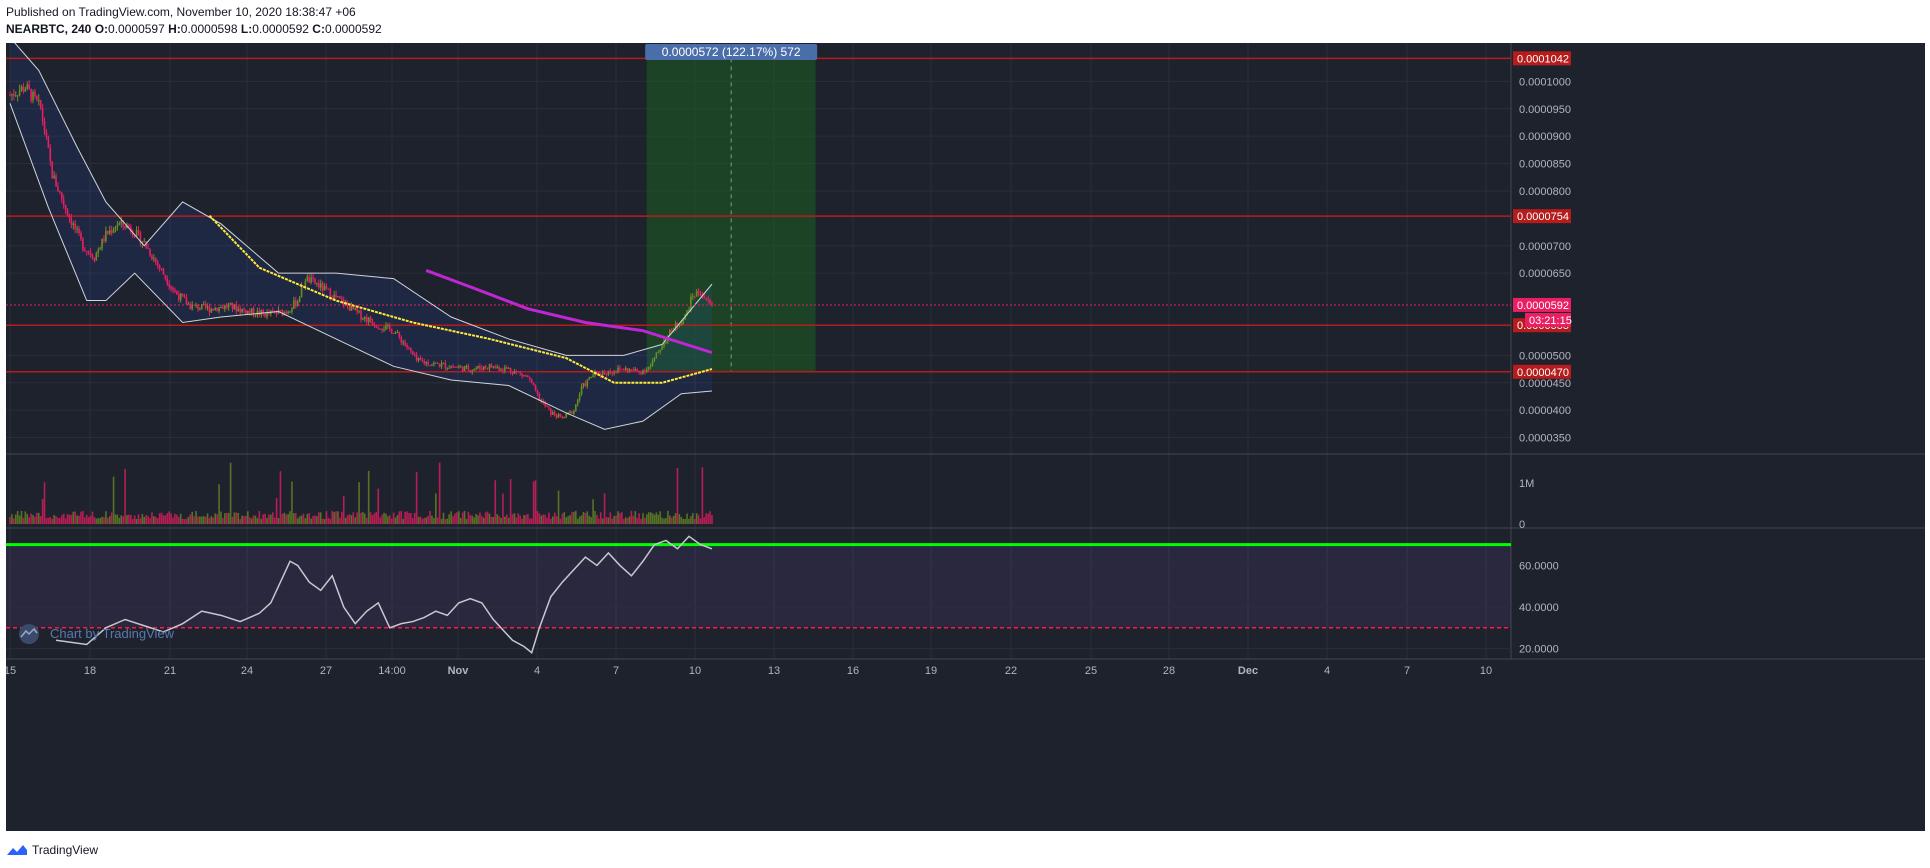 The height and width of the screenshot is (868, 1930). Describe the element at coordinates (1011, 671) in the screenshot. I see `time-axis-label: 22` at that location.